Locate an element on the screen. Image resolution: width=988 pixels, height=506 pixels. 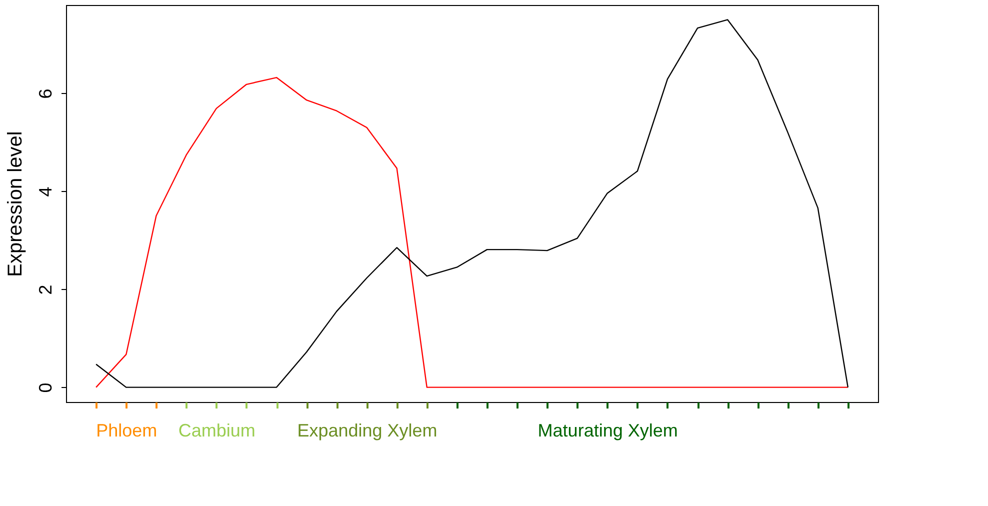
y-axis-title: Expression level is located at coordinates (15, 204).